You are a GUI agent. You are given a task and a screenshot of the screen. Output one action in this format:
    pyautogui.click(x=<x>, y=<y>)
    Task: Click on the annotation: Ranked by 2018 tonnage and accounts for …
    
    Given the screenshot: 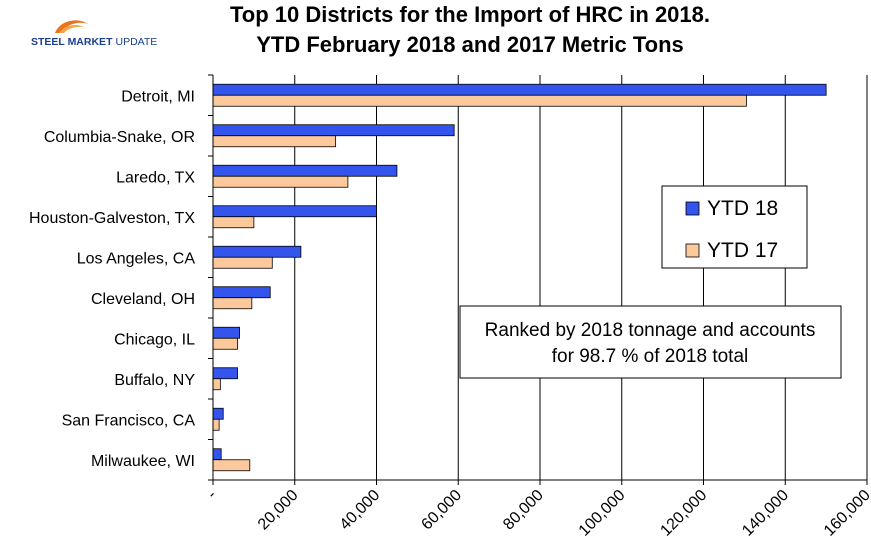 What is the action you would take?
    pyautogui.click(x=650, y=342)
    